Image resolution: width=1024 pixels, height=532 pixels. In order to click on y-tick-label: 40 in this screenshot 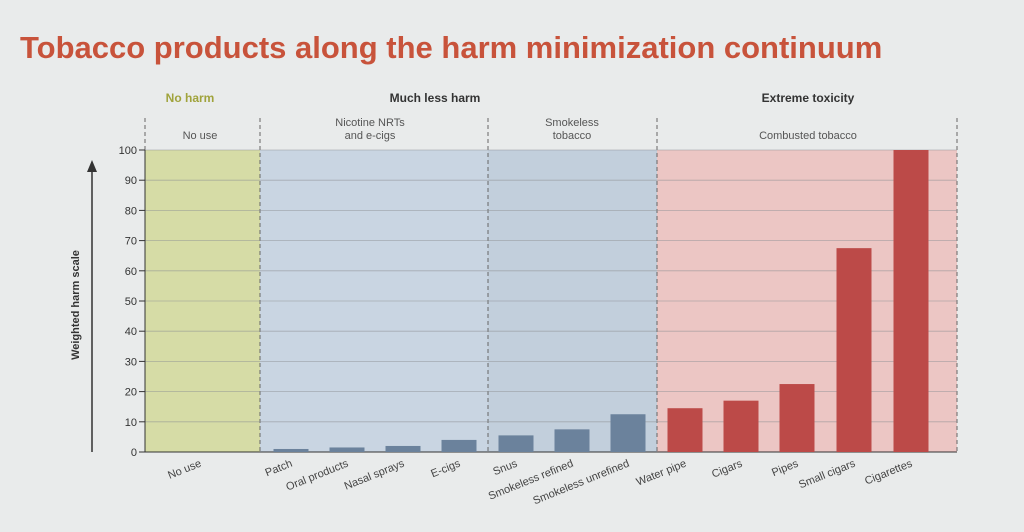, I will do `click(131, 332)`.